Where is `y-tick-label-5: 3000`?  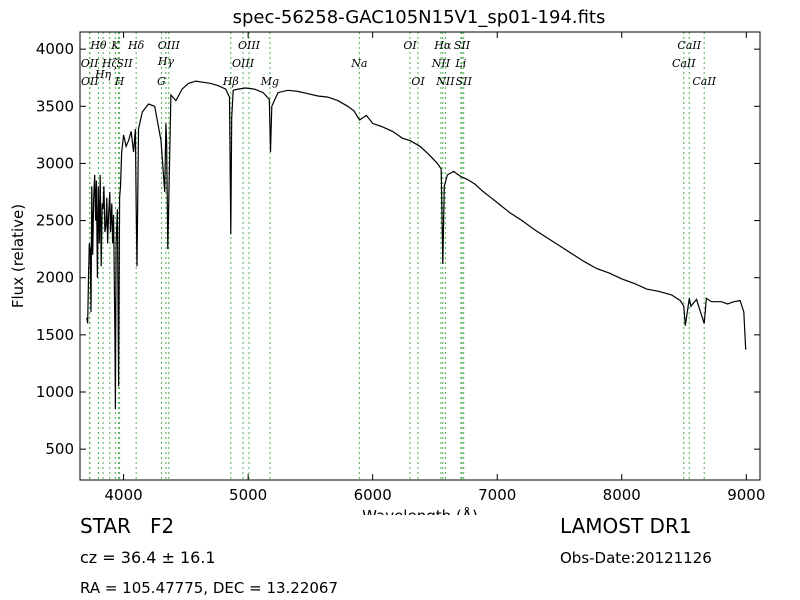 y-tick-label-5: 3000 is located at coordinates (55, 163).